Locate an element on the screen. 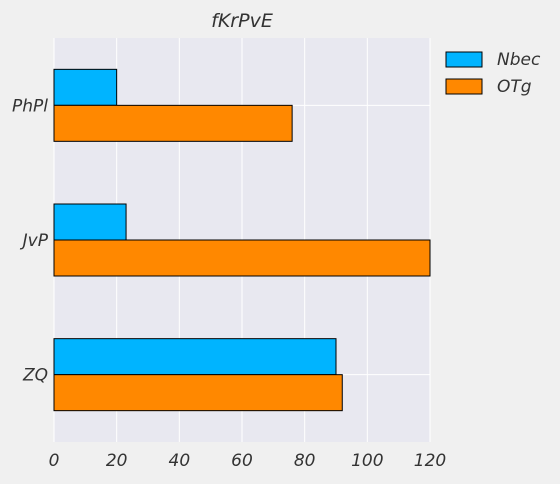  bar-Nbec-JvP is located at coordinates (90, 222).